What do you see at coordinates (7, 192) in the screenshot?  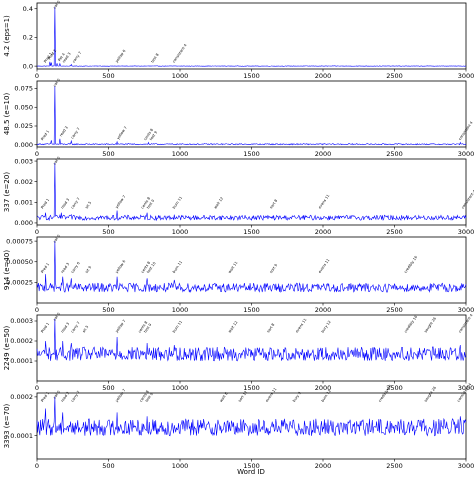 I see `y-axis-label: 337 (e=20)` at bounding box center [7, 192].